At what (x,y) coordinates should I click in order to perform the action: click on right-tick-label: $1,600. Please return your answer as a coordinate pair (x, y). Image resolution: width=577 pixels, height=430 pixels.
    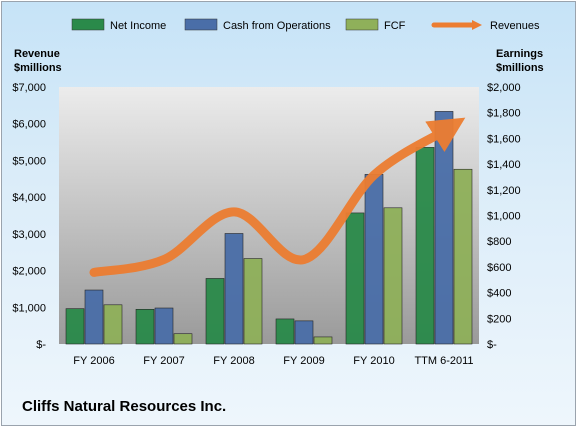
    Looking at the image, I should click on (504, 139).